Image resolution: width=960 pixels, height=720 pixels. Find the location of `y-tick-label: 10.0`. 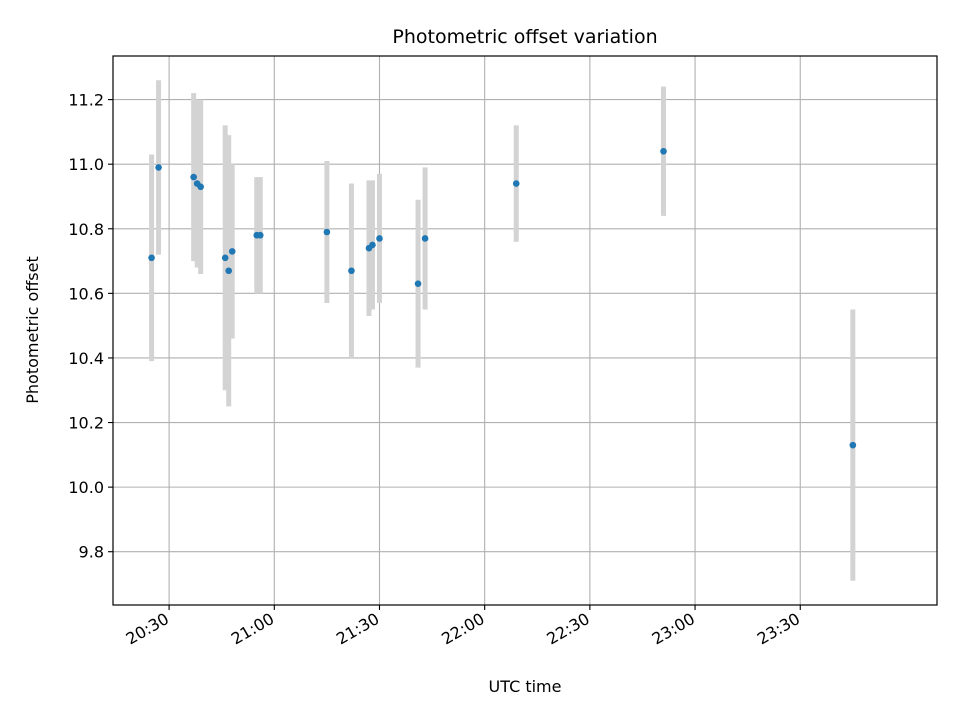

y-tick-label: 10.0 is located at coordinates (86, 487).